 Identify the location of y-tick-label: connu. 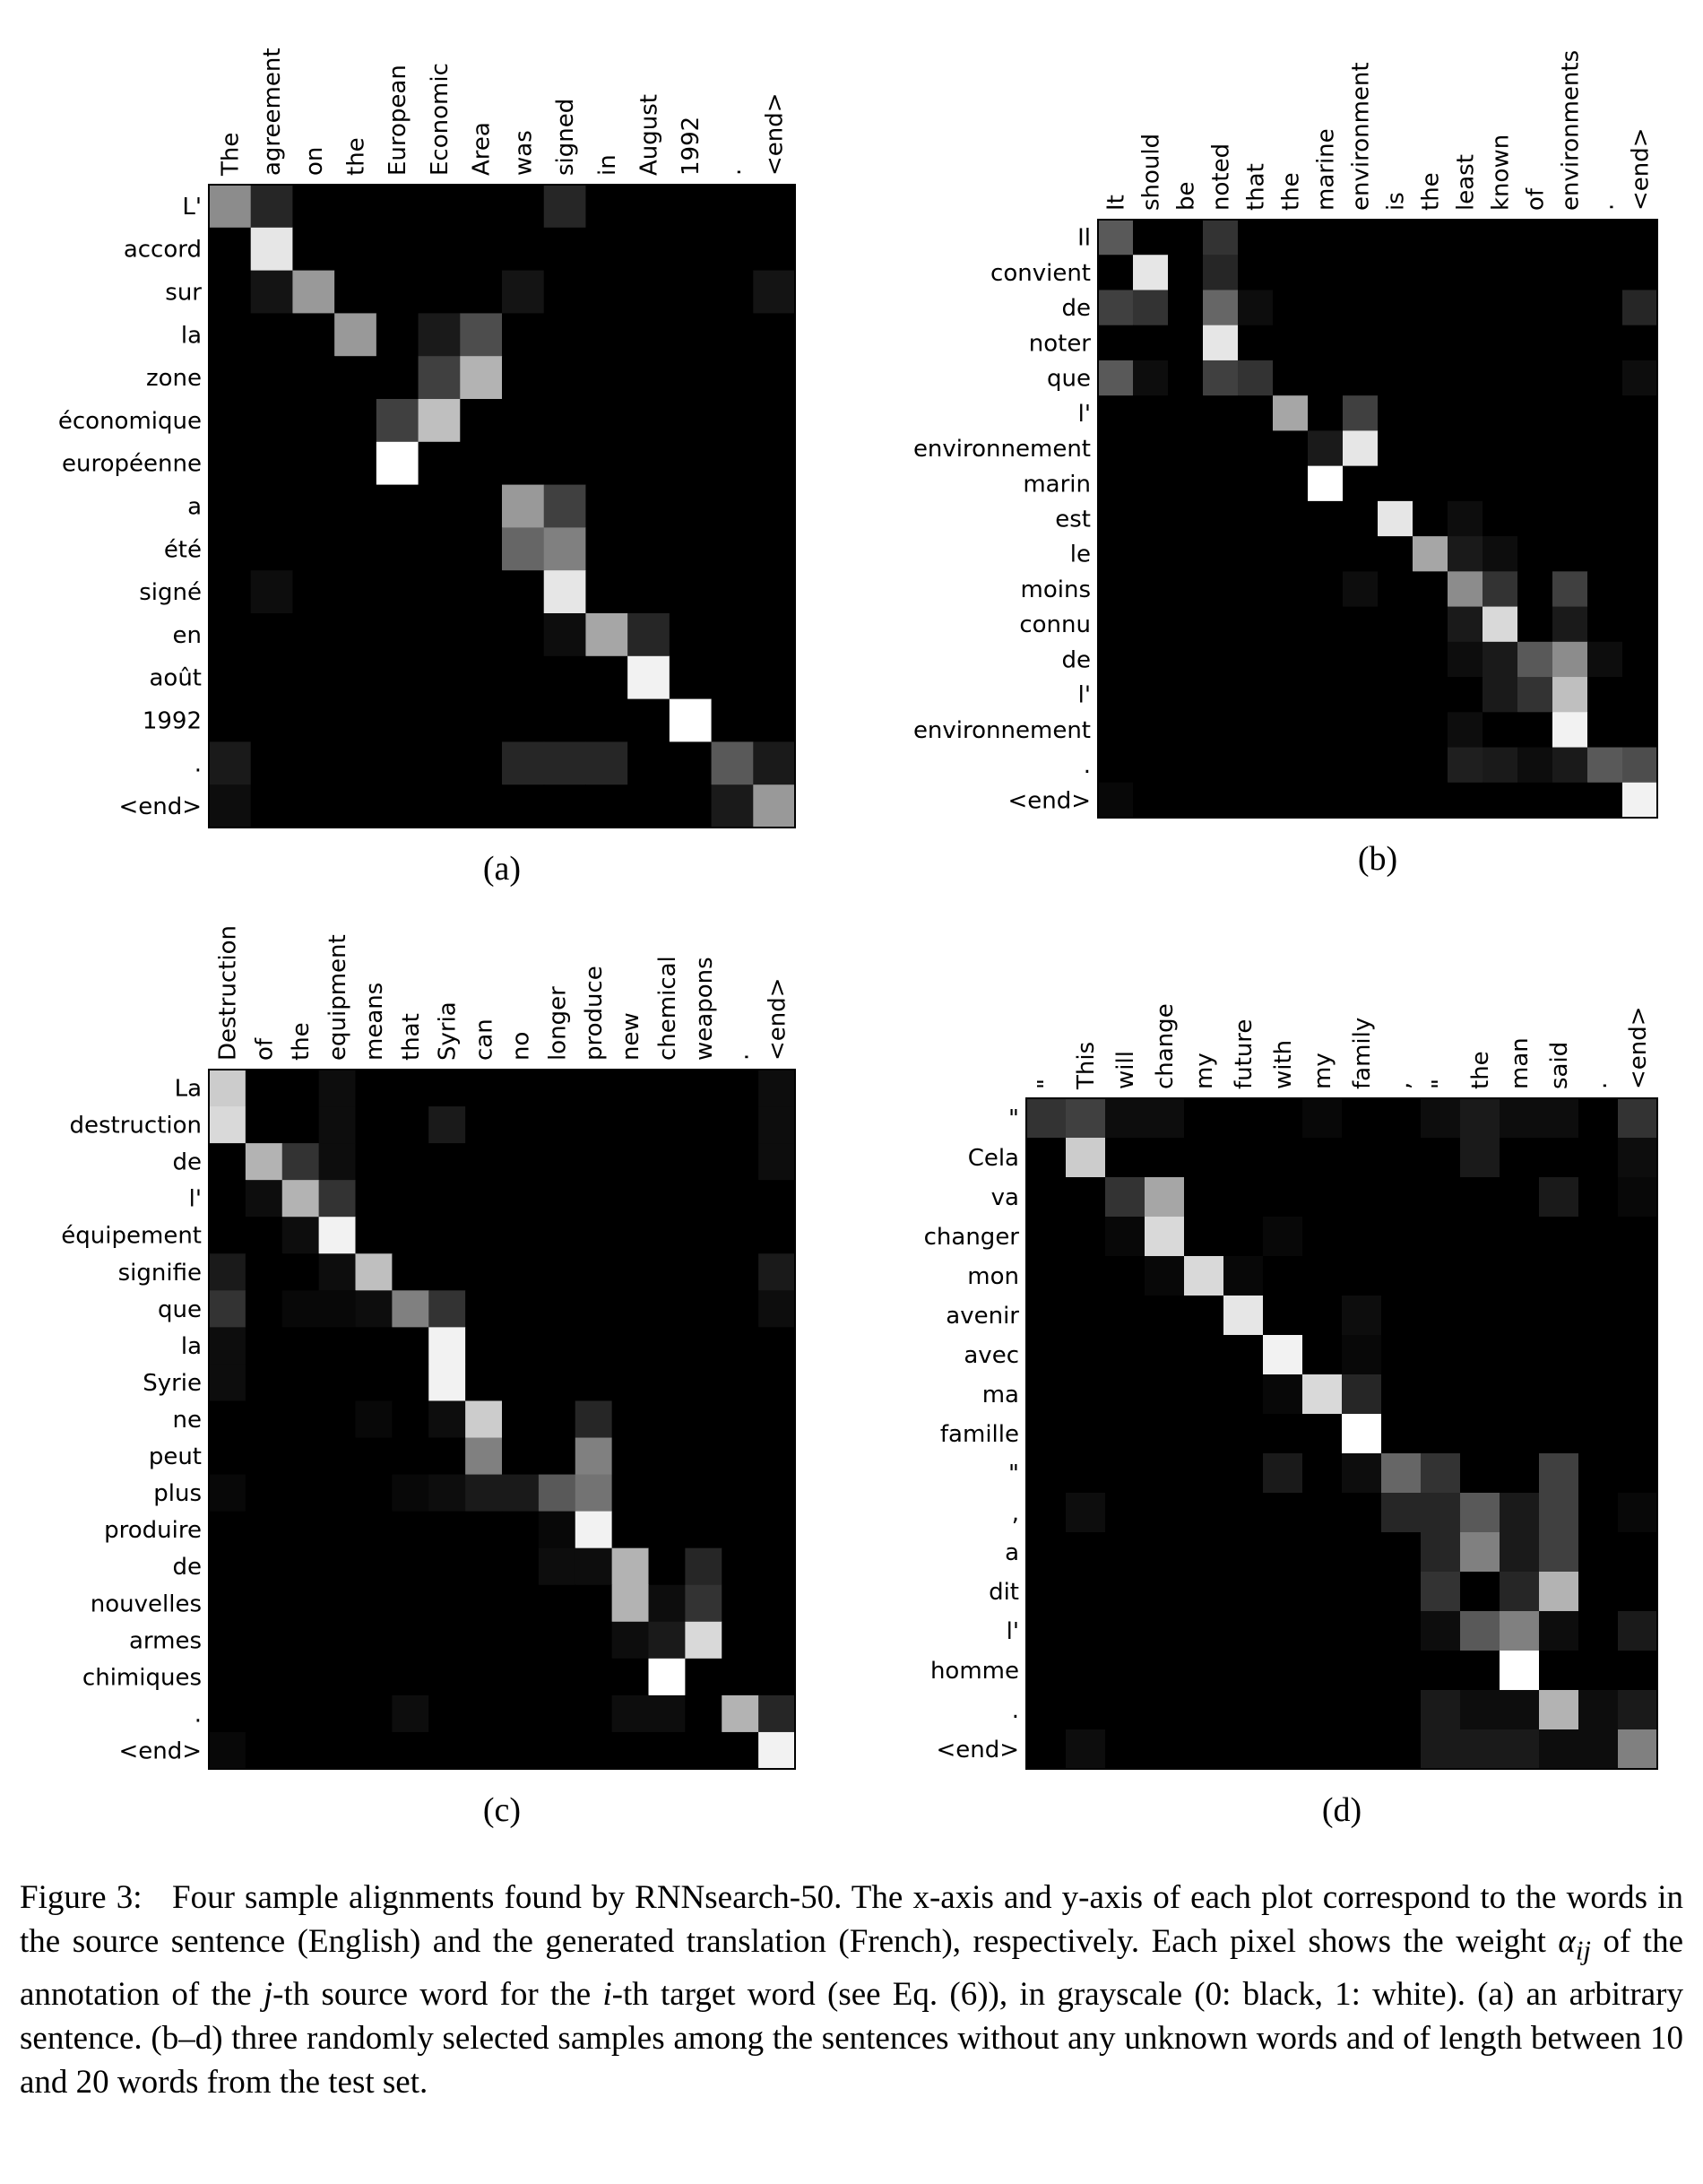
(1055, 625).